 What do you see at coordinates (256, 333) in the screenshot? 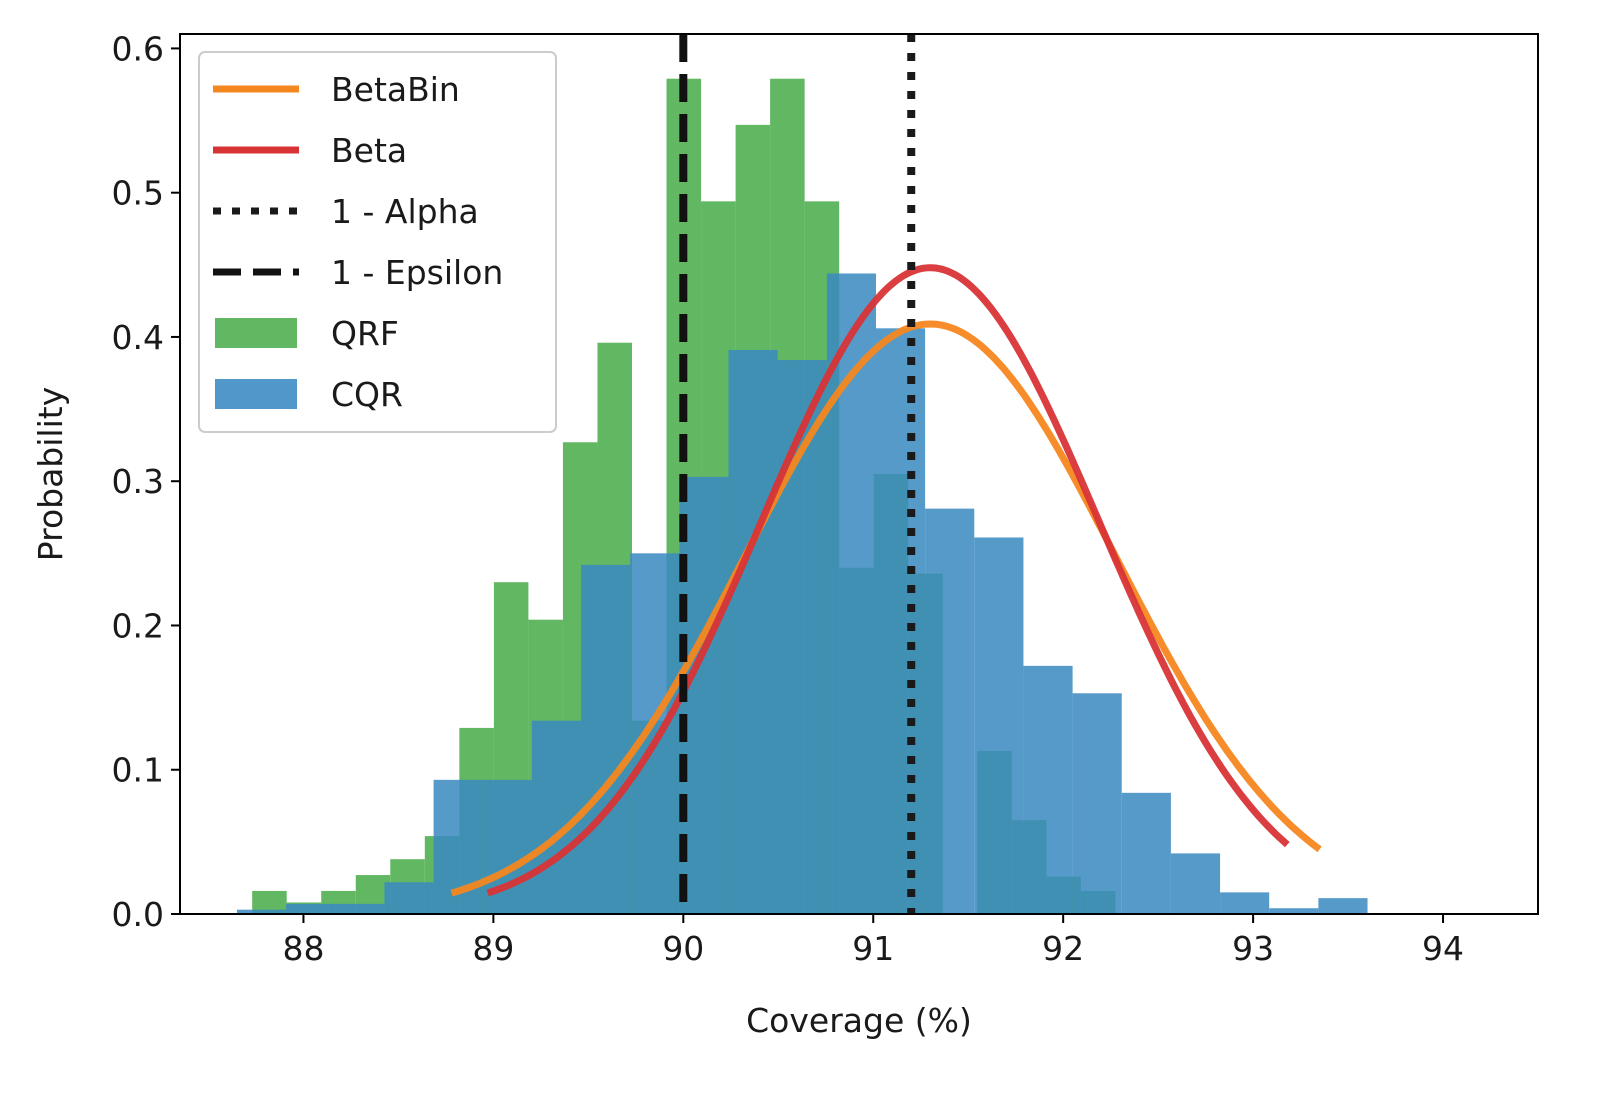
I see `legend-swatch-qrf` at bounding box center [256, 333].